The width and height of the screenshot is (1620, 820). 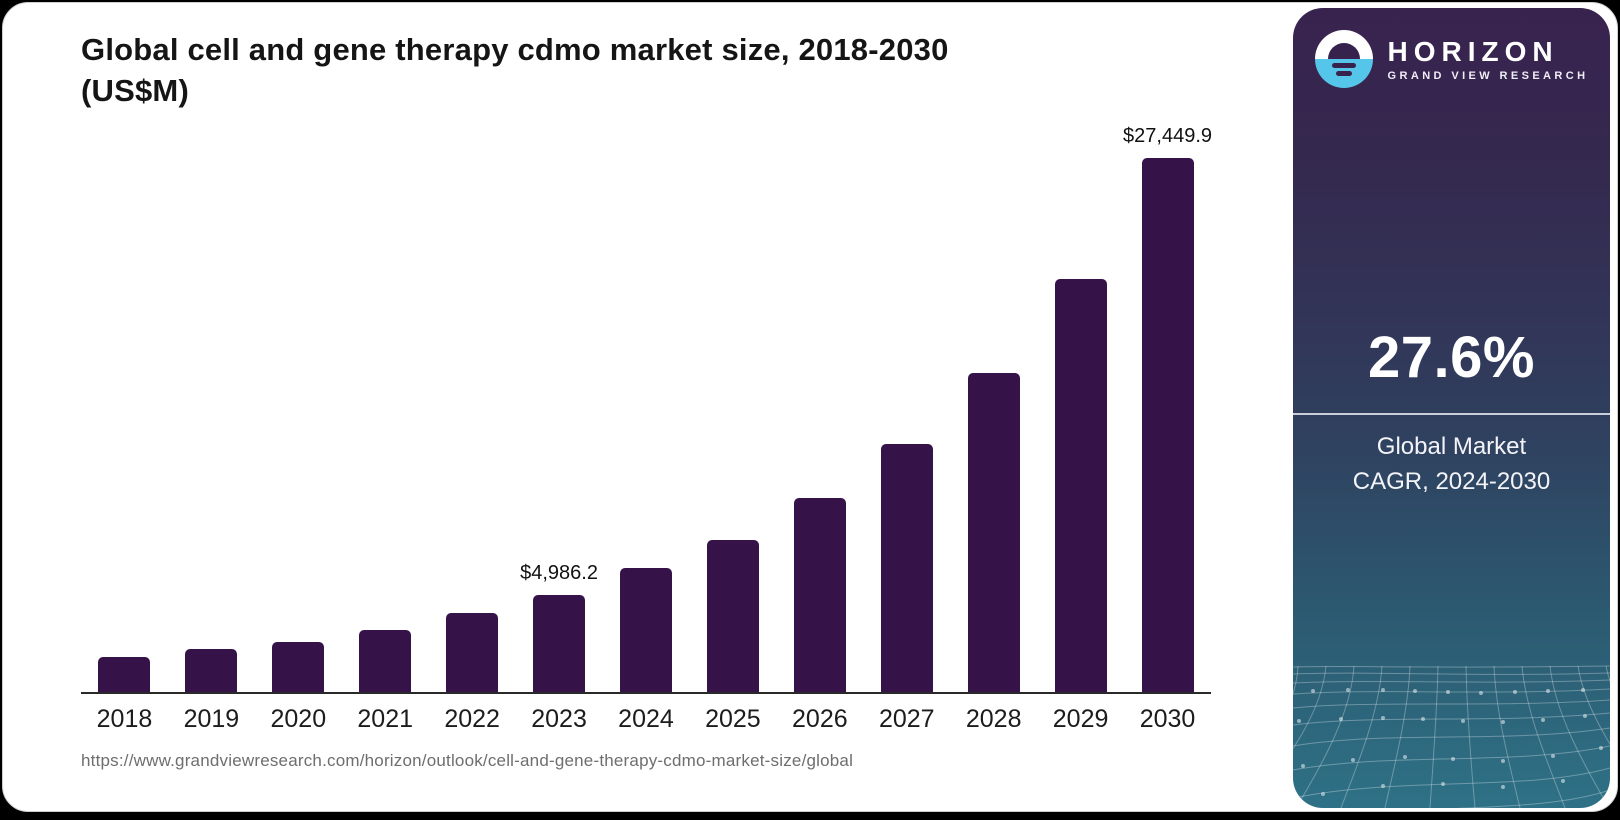 What do you see at coordinates (993, 532) in the screenshot?
I see `bar-2028` at bounding box center [993, 532].